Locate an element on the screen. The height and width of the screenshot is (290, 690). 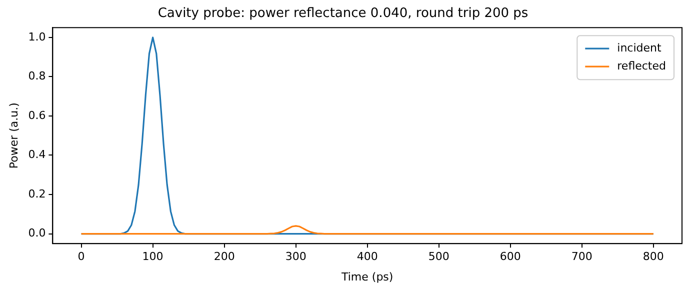
x-tick-label: 200 is located at coordinates (224, 257).